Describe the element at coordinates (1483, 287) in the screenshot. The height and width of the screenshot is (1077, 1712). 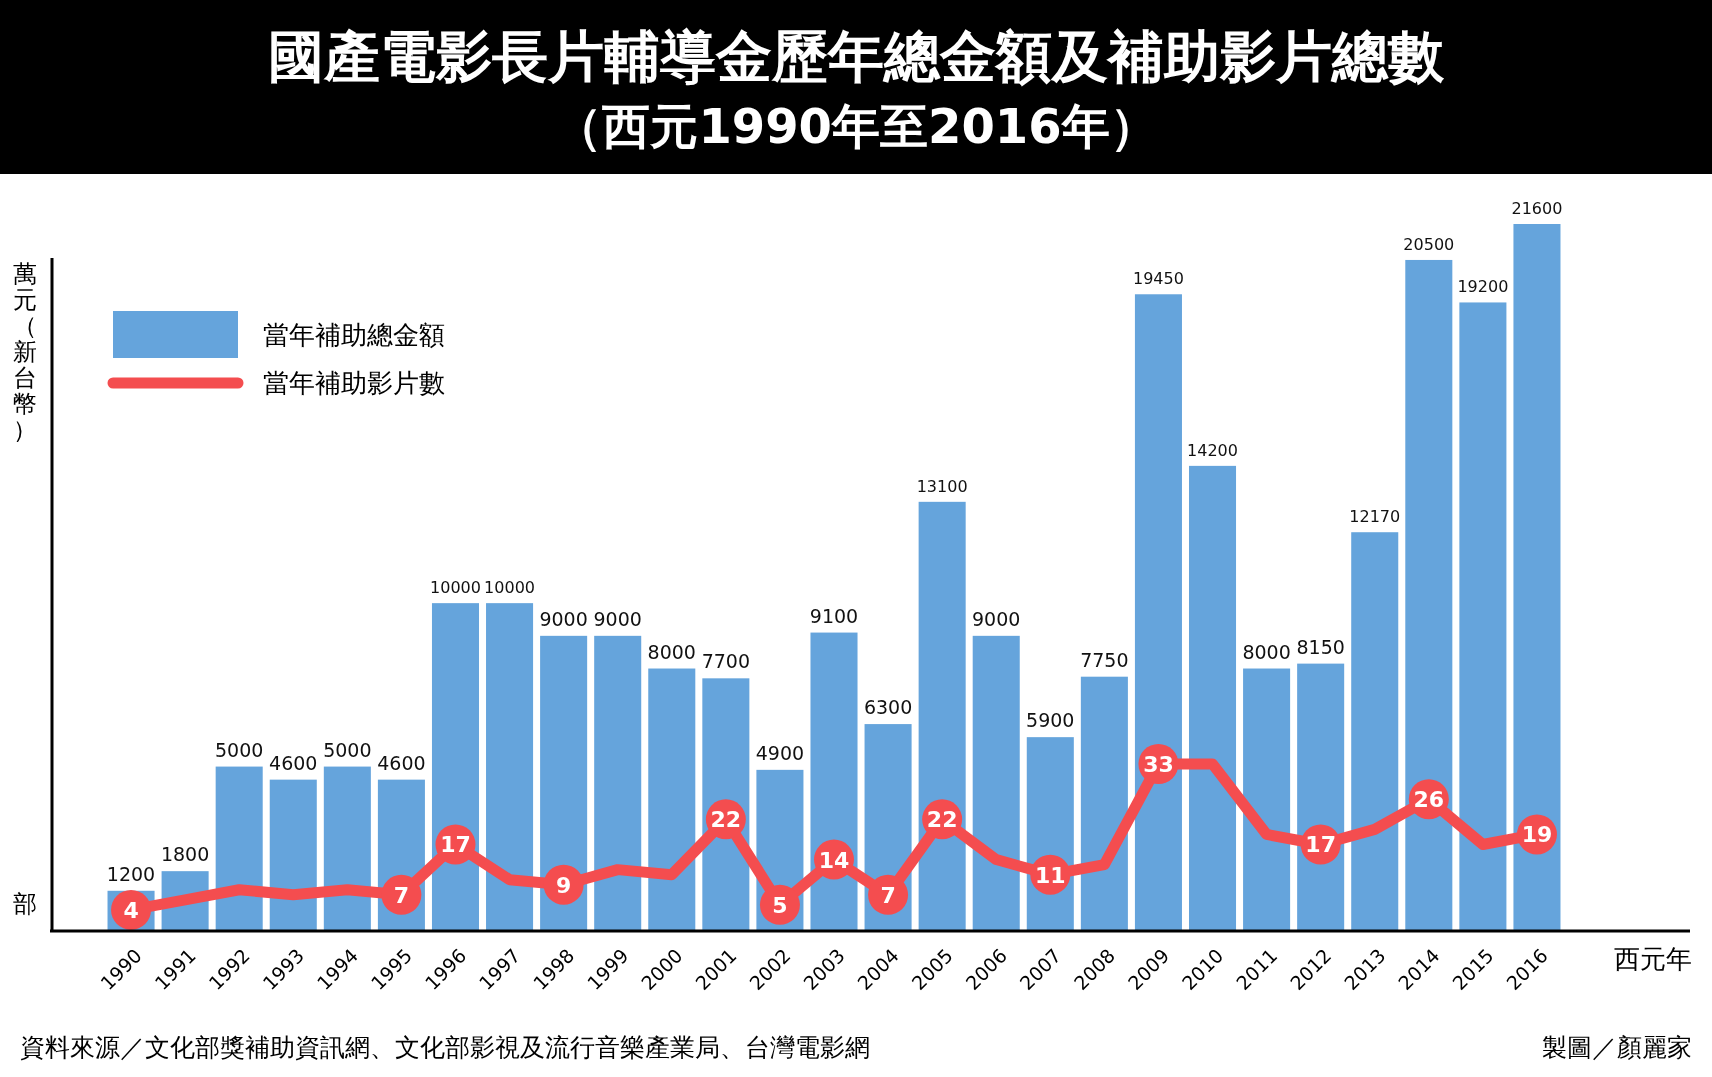
I see `data-label: 19200` at that location.